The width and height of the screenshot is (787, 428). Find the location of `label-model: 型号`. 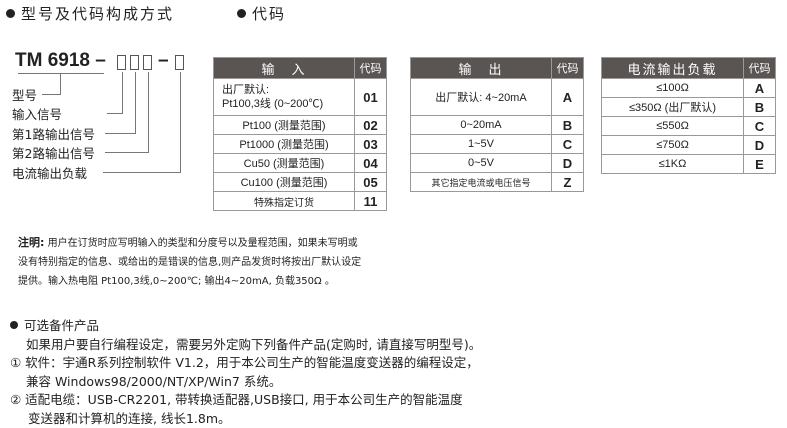

label-model: 型号 is located at coordinates (25, 95).